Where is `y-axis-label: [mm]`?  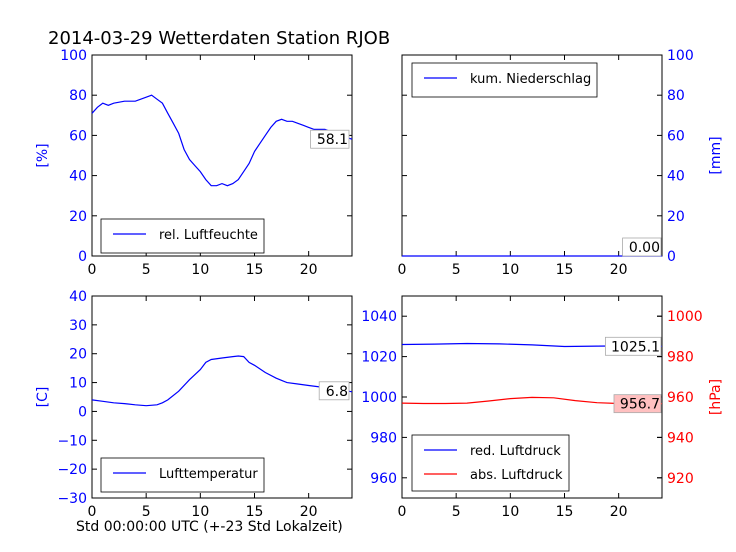 y-axis-label: [mm] is located at coordinates (716, 155).